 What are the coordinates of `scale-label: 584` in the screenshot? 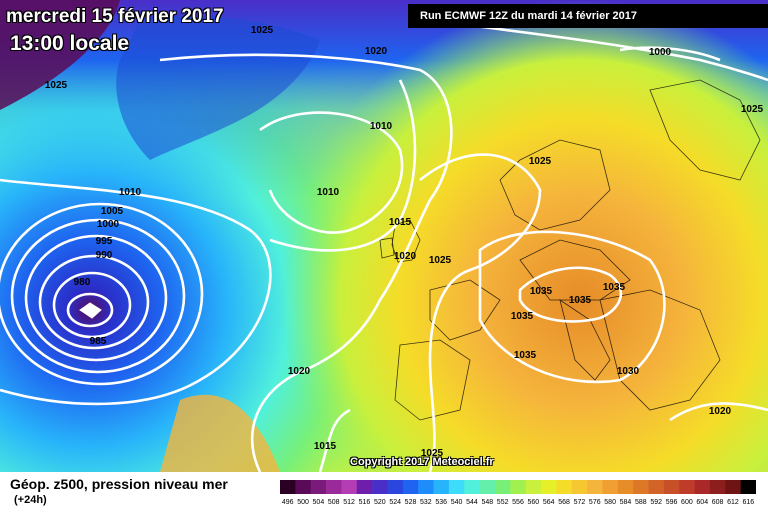 It's located at (626, 502).